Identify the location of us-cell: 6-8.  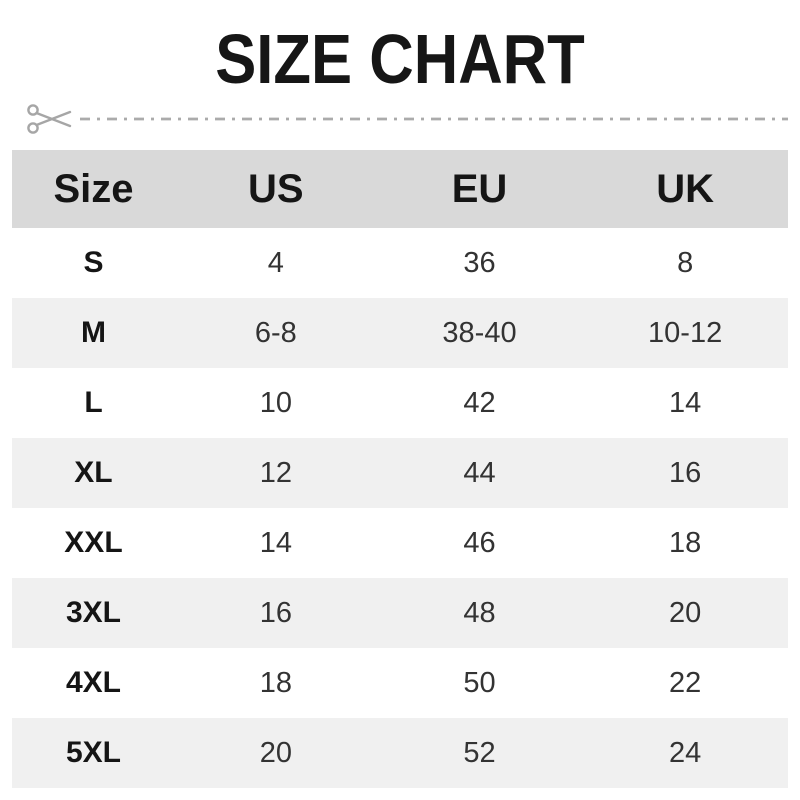
(275, 332).